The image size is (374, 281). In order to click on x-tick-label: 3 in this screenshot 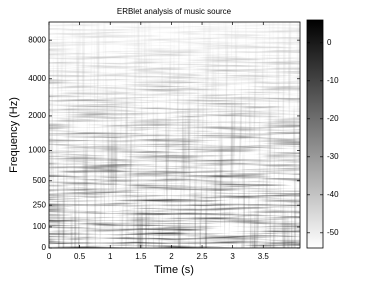, I will do `click(232, 256)`.